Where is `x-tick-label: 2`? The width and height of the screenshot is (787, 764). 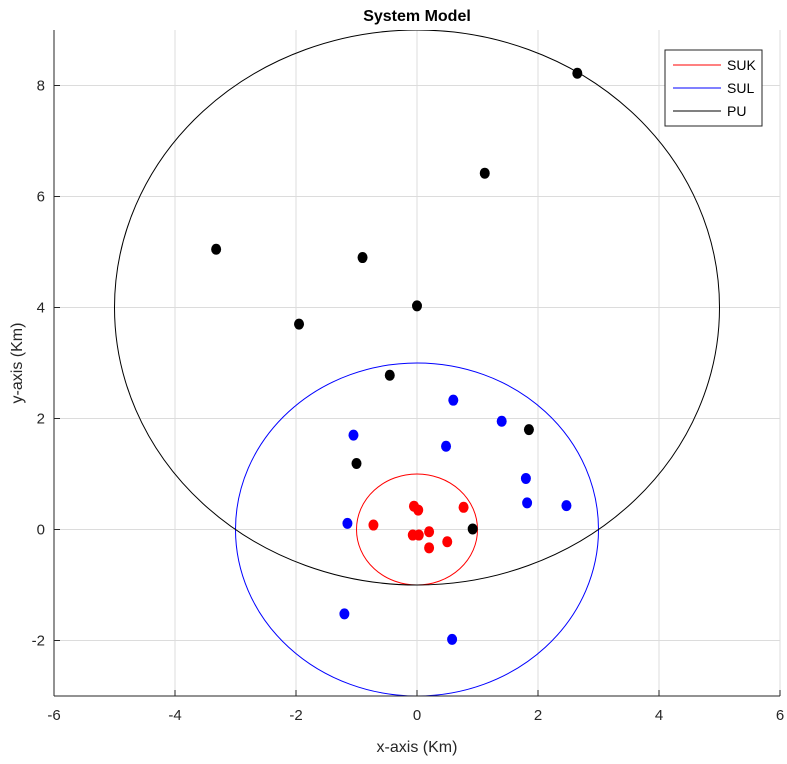 x-tick-label: 2 is located at coordinates (538, 715).